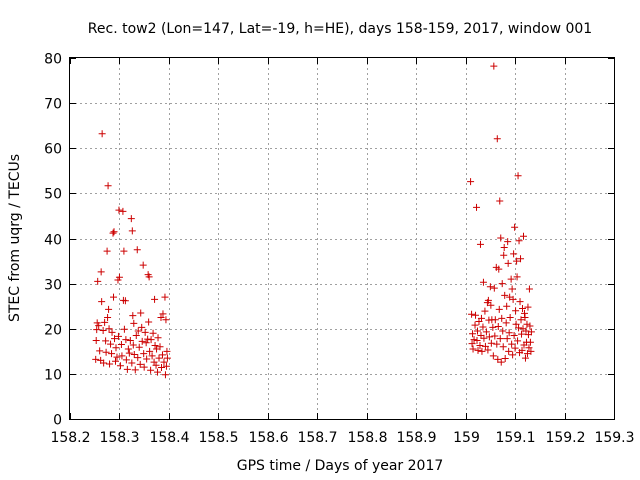 This screenshot has width=640, height=480. What do you see at coordinates (53, 195) in the screenshot?
I see `y-tick-label: 50` at bounding box center [53, 195].